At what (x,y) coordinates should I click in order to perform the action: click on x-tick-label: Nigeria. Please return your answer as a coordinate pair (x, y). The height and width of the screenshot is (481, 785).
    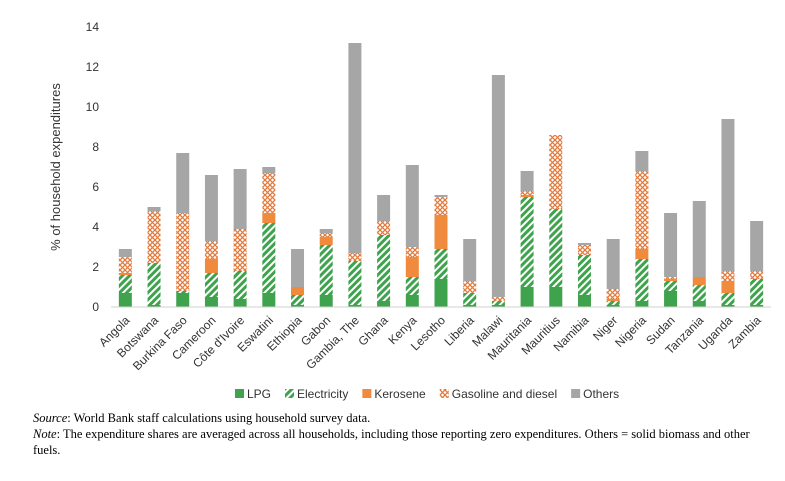
    Looking at the image, I should click on (630, 331).